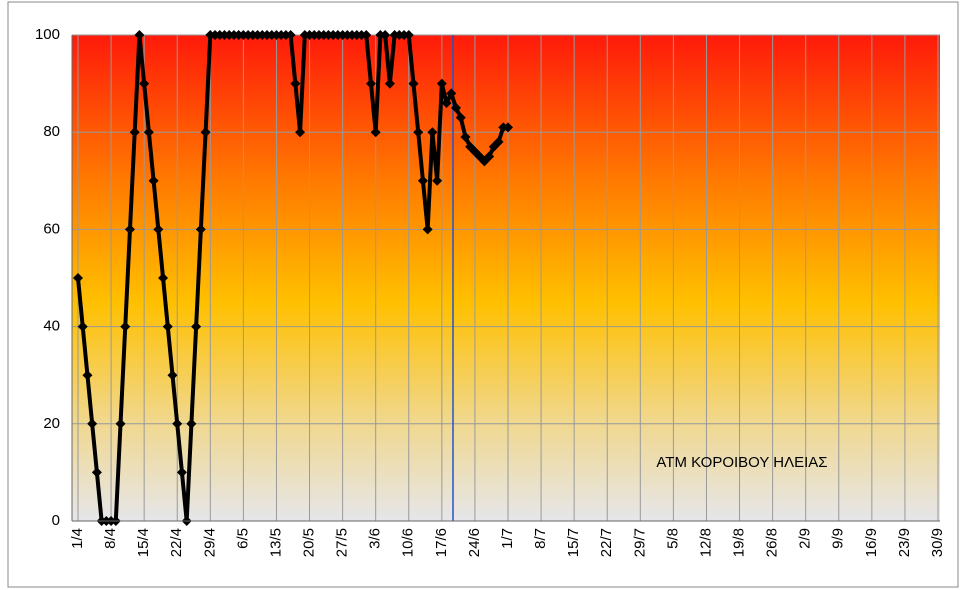 The width and height of the screenshot is (966, 590). Describe the element at coordinates (639, 542) in the screenshot. I see `x-tick-label: 29/7` at that location.